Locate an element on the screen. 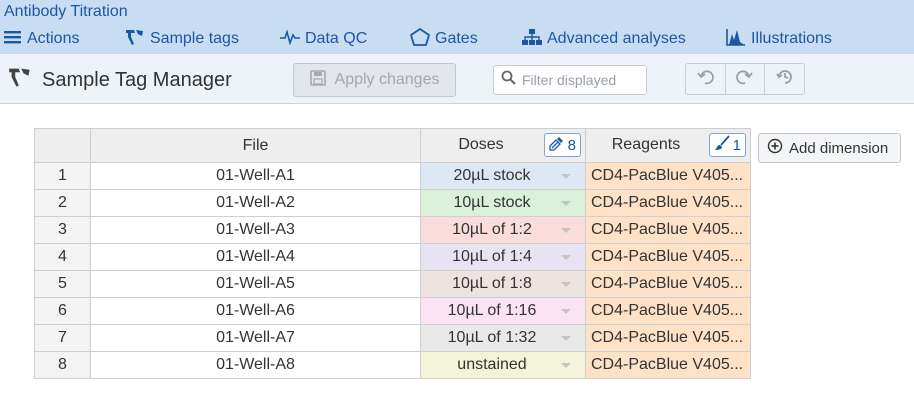 Image resolution: width=914 pixels, height=400 pixels. doses-count-button: 8 is located at coordinates (562, 145).